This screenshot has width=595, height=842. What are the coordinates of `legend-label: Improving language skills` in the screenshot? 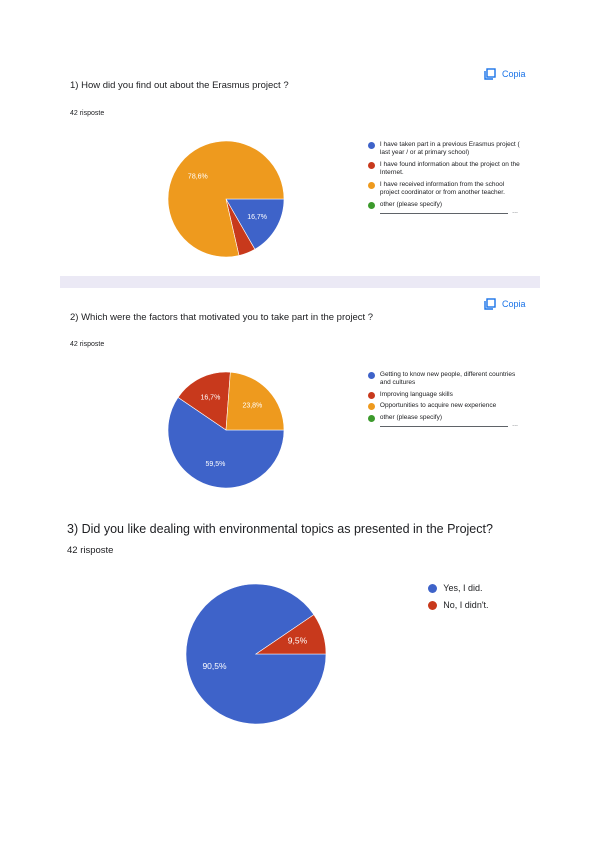 It's located at (416, 394).